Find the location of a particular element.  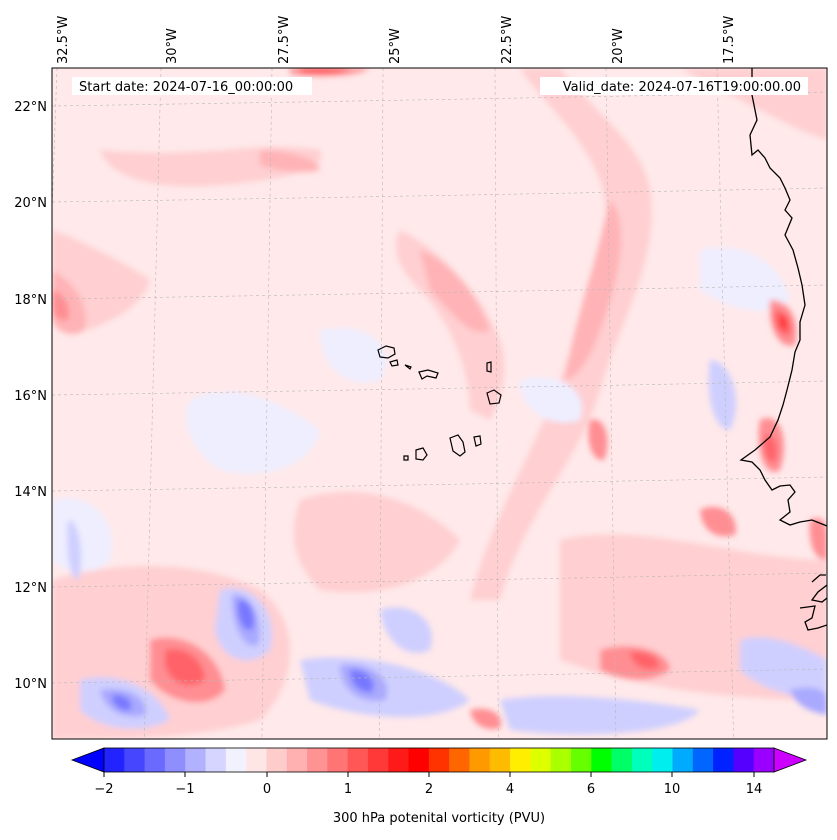

lat-label: 22°N is located at coordinates (30, 107).